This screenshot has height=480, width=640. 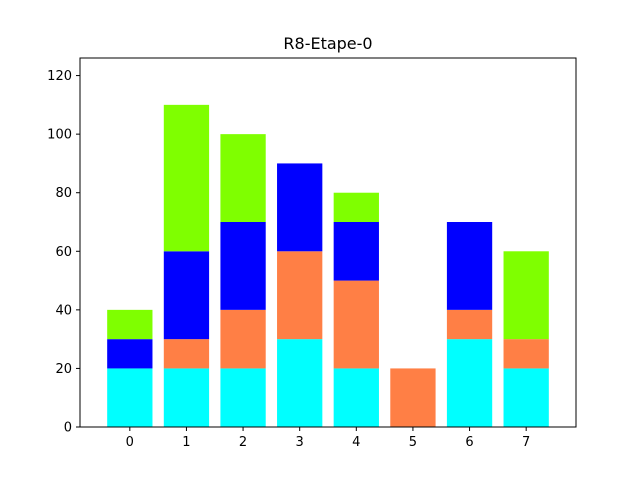 I want to click on y-tick-label: 20, so click(x=63, y=369).